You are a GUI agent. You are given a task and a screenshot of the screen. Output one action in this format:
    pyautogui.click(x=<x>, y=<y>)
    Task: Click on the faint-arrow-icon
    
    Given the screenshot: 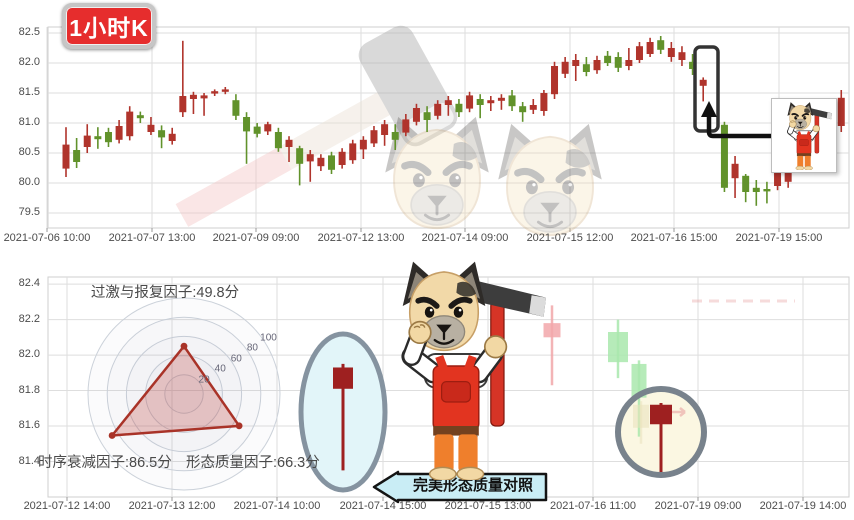 What is the action you would take?
    pyautogui.click(x=679, y=412)
    